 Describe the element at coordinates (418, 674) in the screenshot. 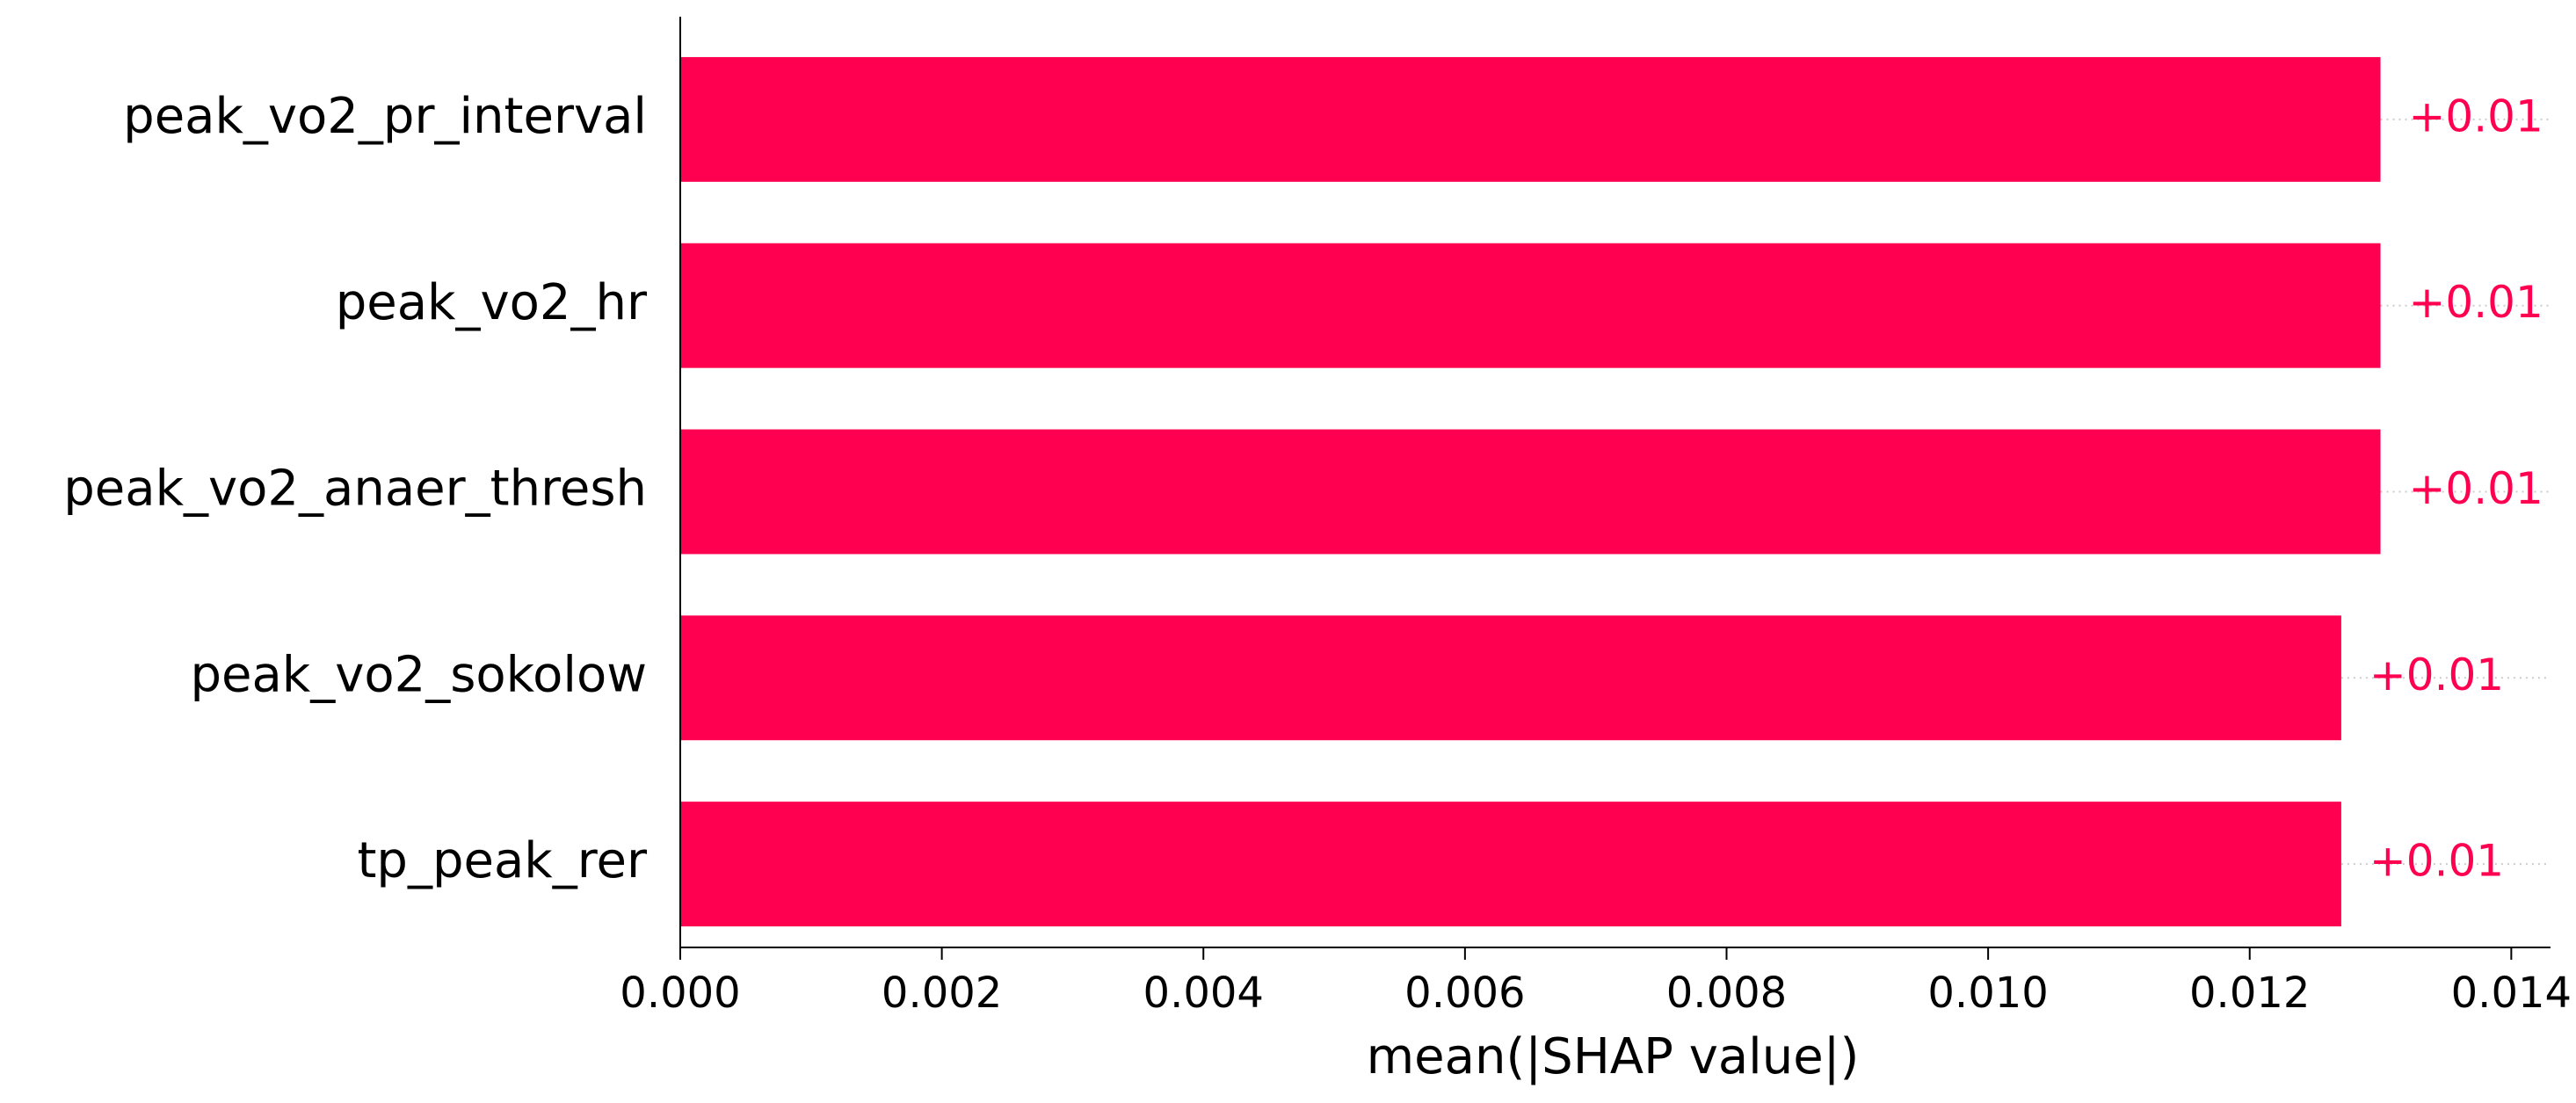

I see `y-tick-label: peak_vo2_sokolow` at that location.